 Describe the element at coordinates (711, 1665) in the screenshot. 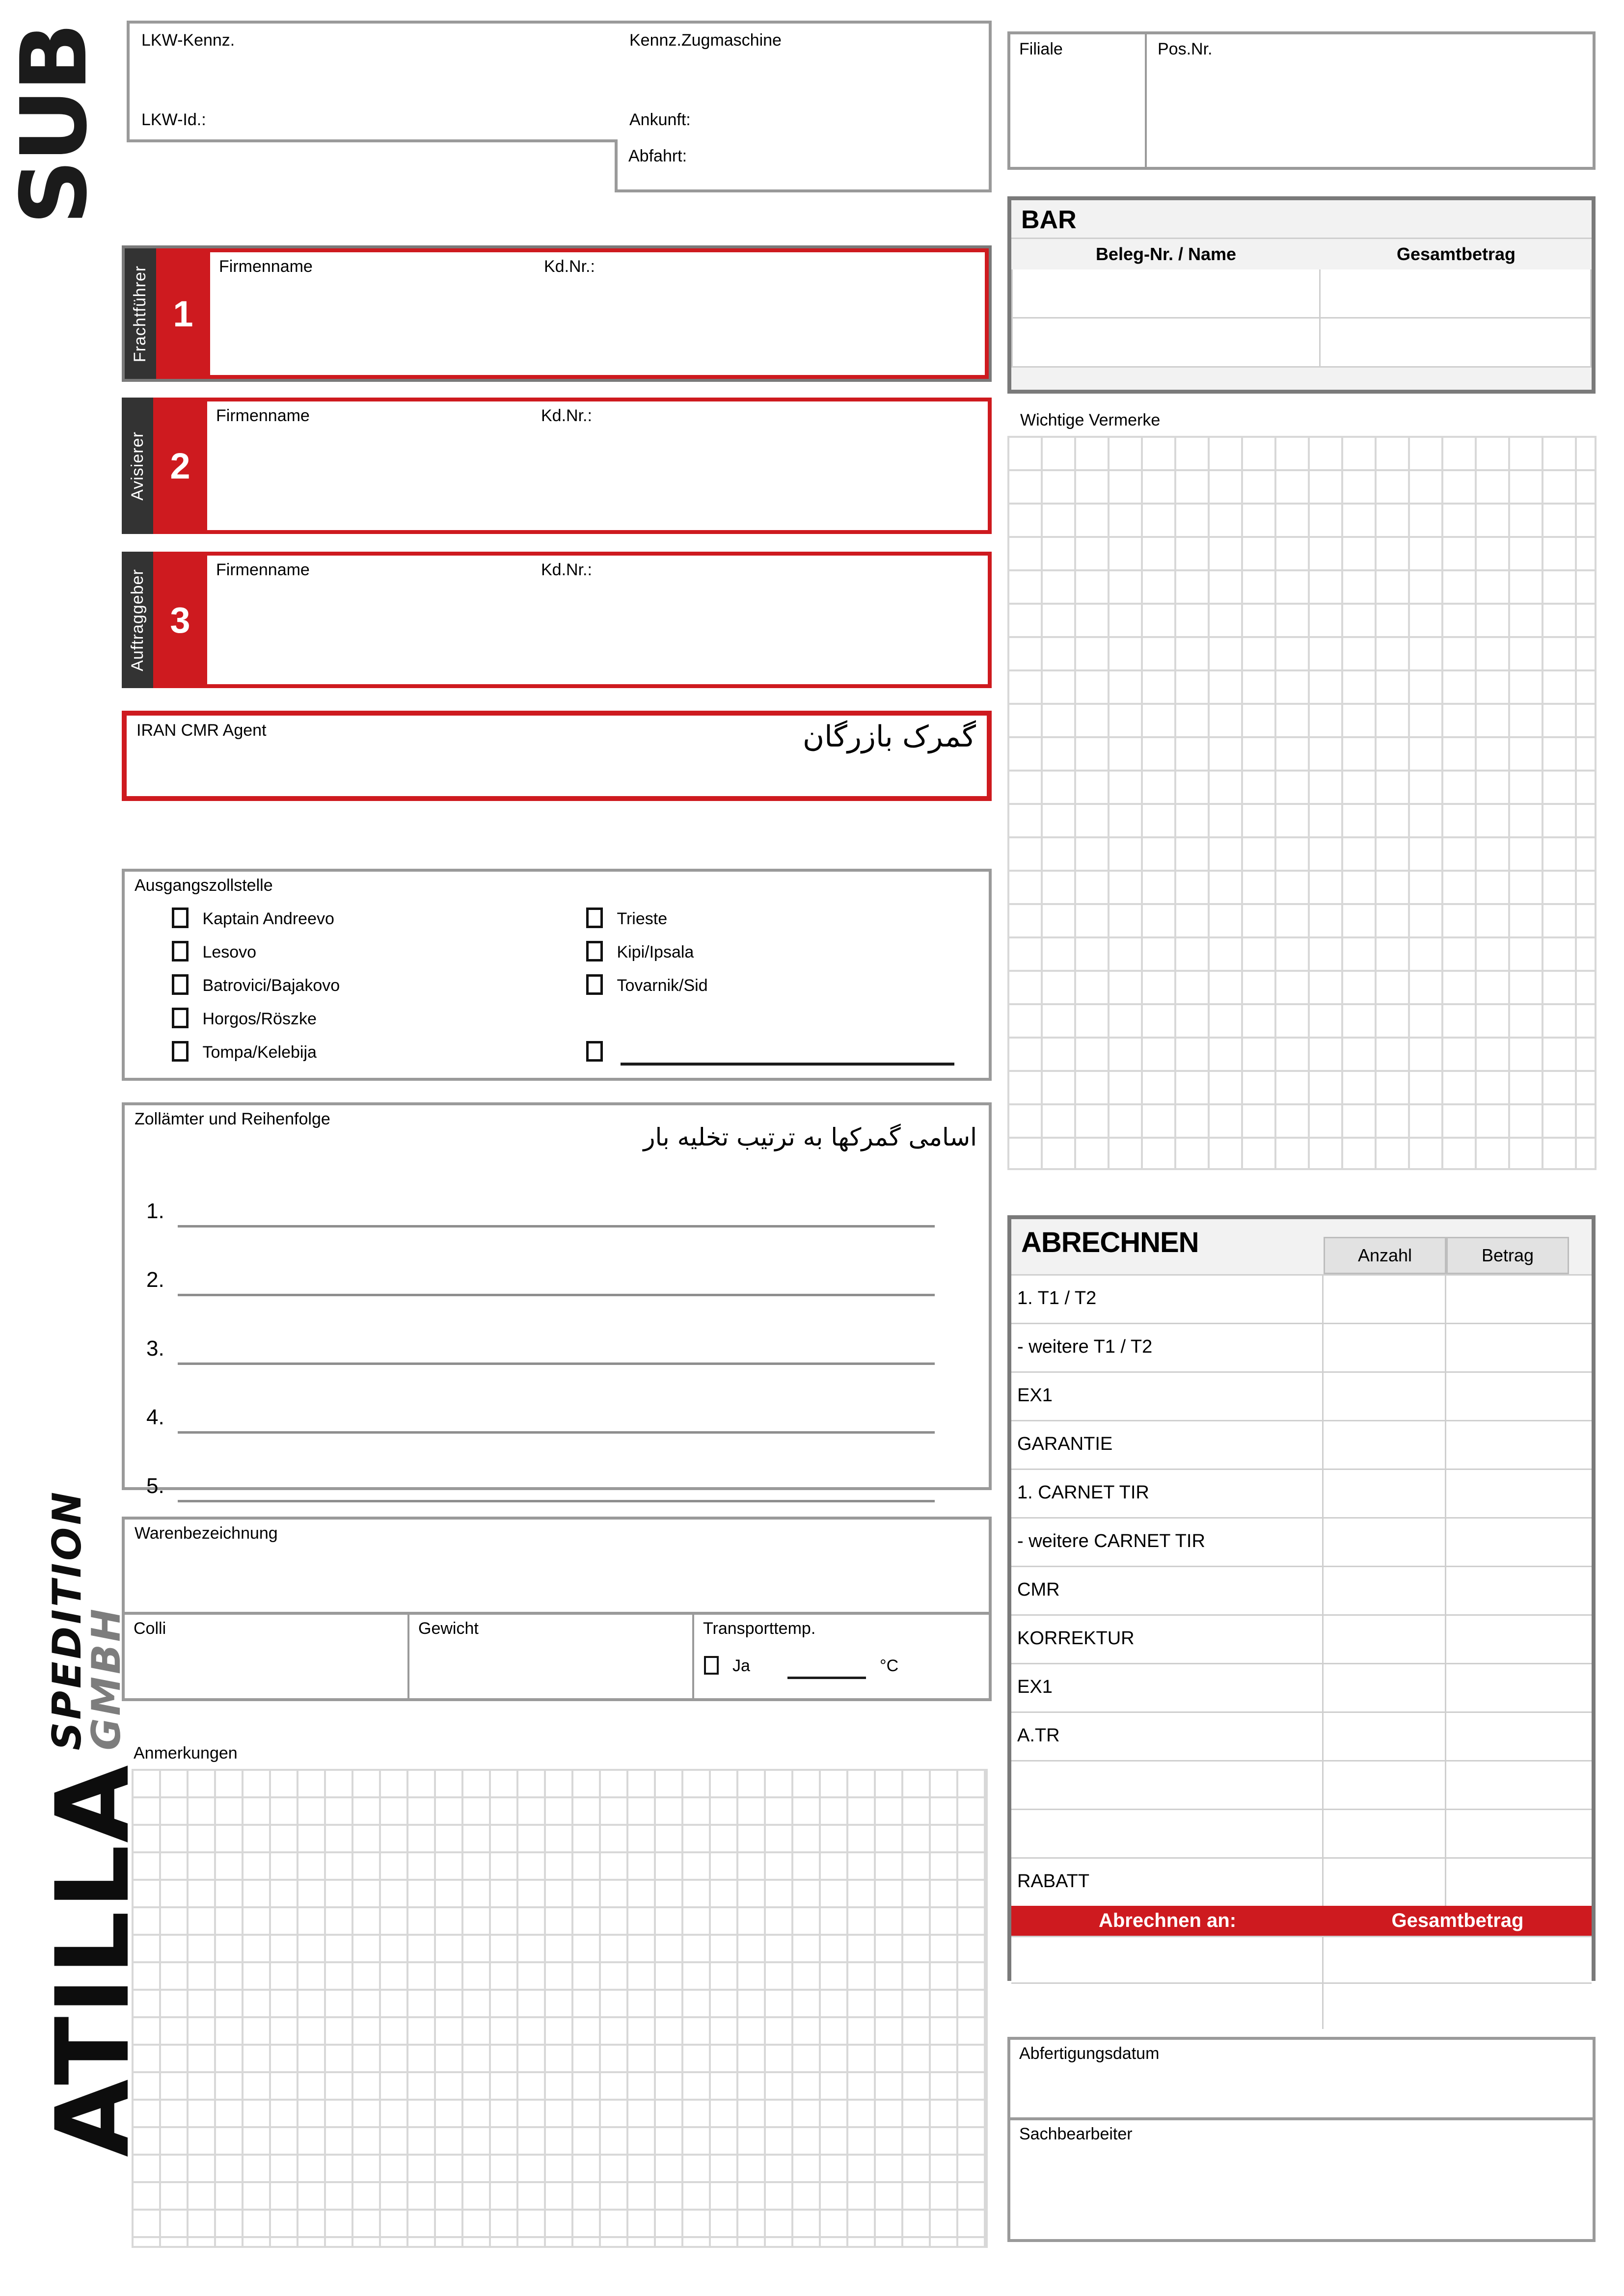

I see `checkbox-transporttemp-ja-icon` at that location.